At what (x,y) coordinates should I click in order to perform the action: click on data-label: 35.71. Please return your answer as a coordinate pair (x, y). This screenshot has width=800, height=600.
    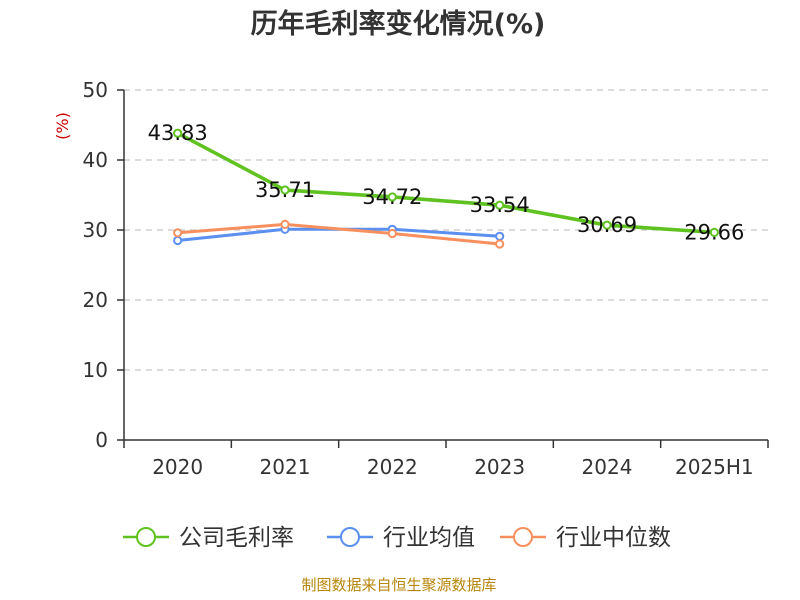
    Looking at the image, I should click on (285, 190).